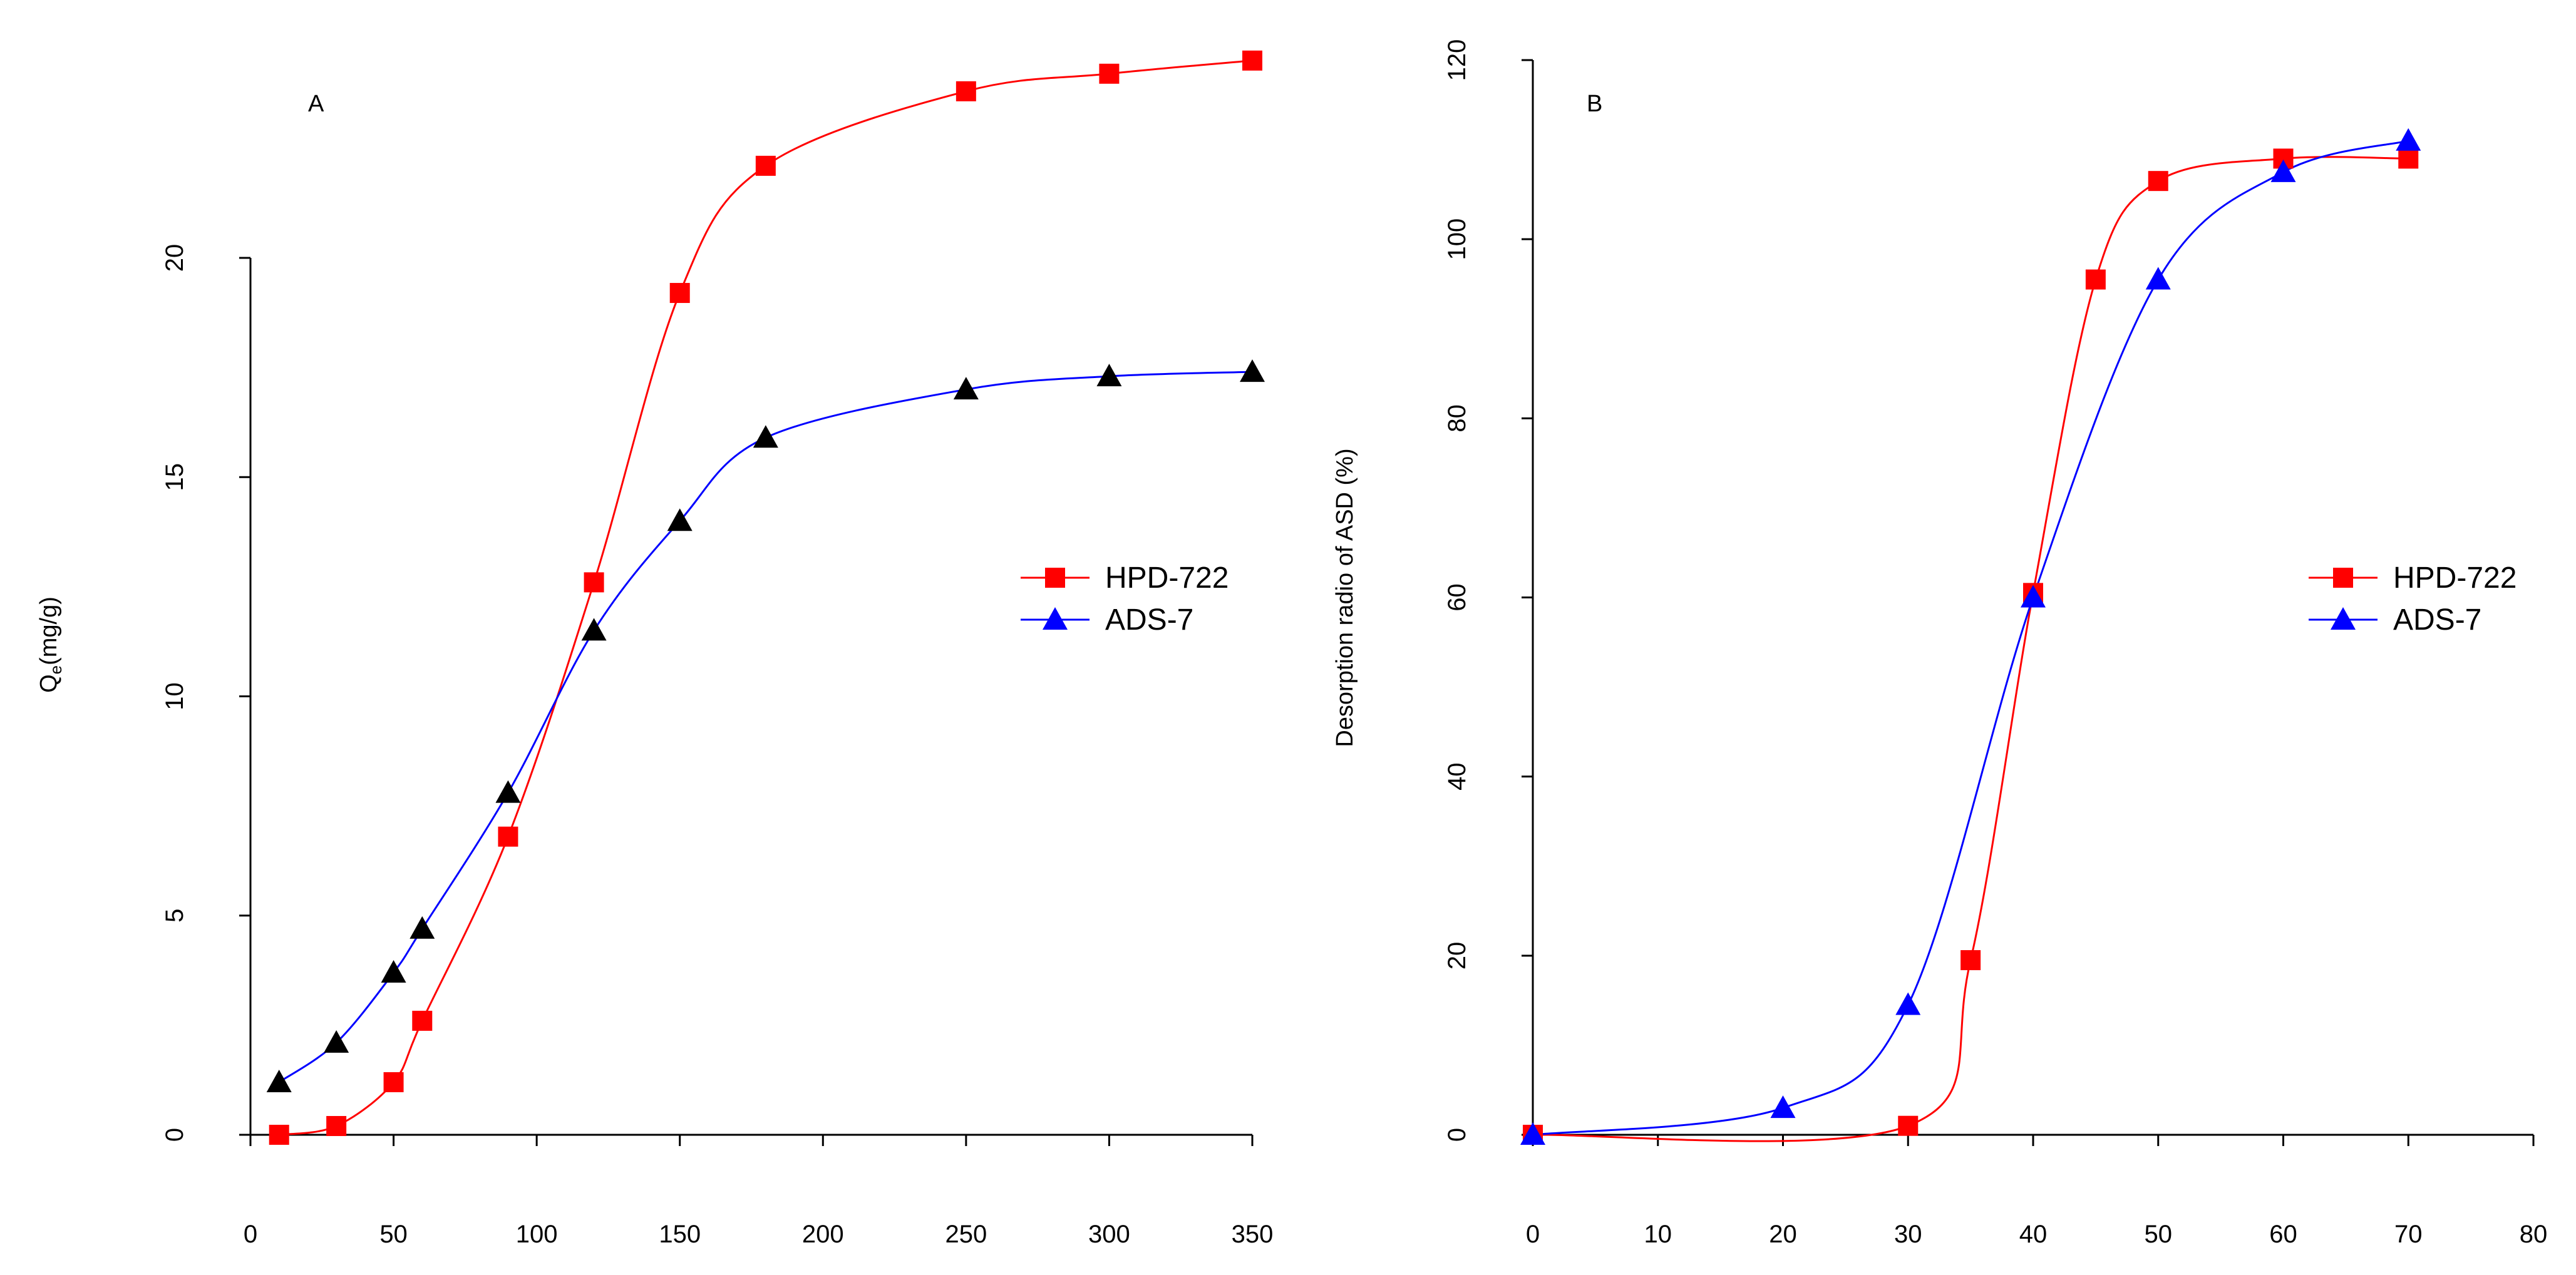 The height and width of the screenshot is (1275, 2576). Describe the element at coordinates (1253, 1234) in the screenshot. I see `x-tick-label: 350` at that location.